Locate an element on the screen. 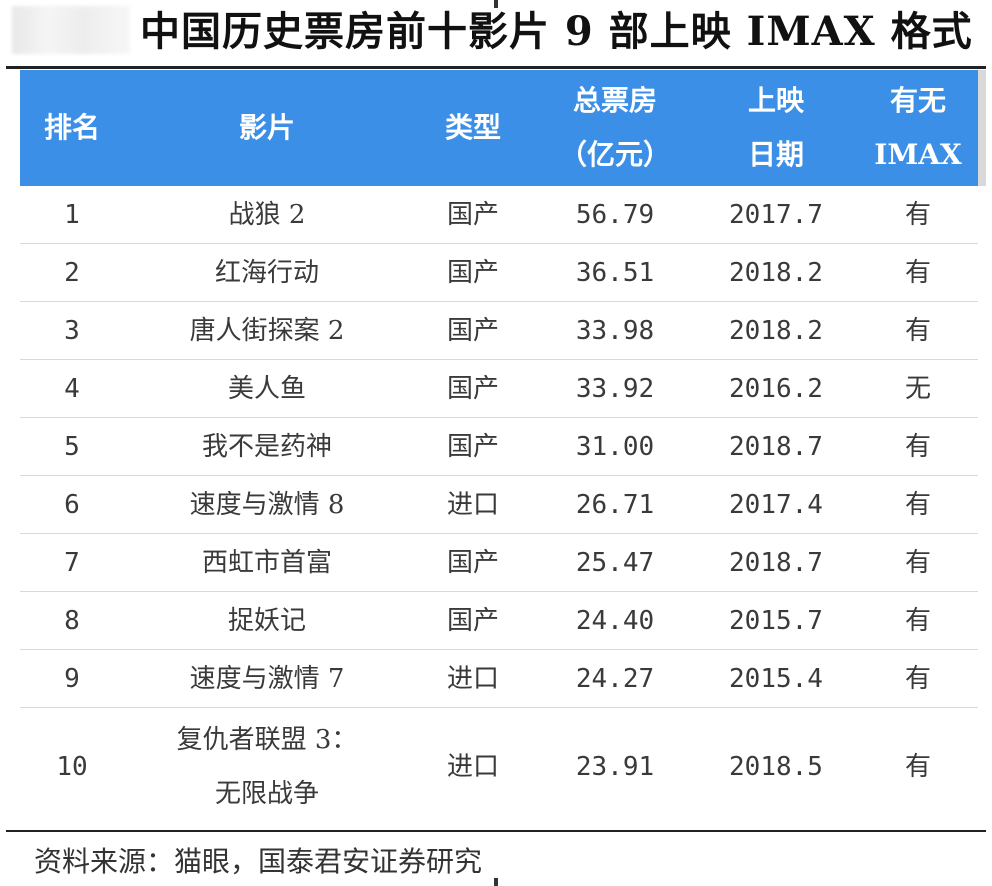  bottom-rule is located at coordinates (496, 831).